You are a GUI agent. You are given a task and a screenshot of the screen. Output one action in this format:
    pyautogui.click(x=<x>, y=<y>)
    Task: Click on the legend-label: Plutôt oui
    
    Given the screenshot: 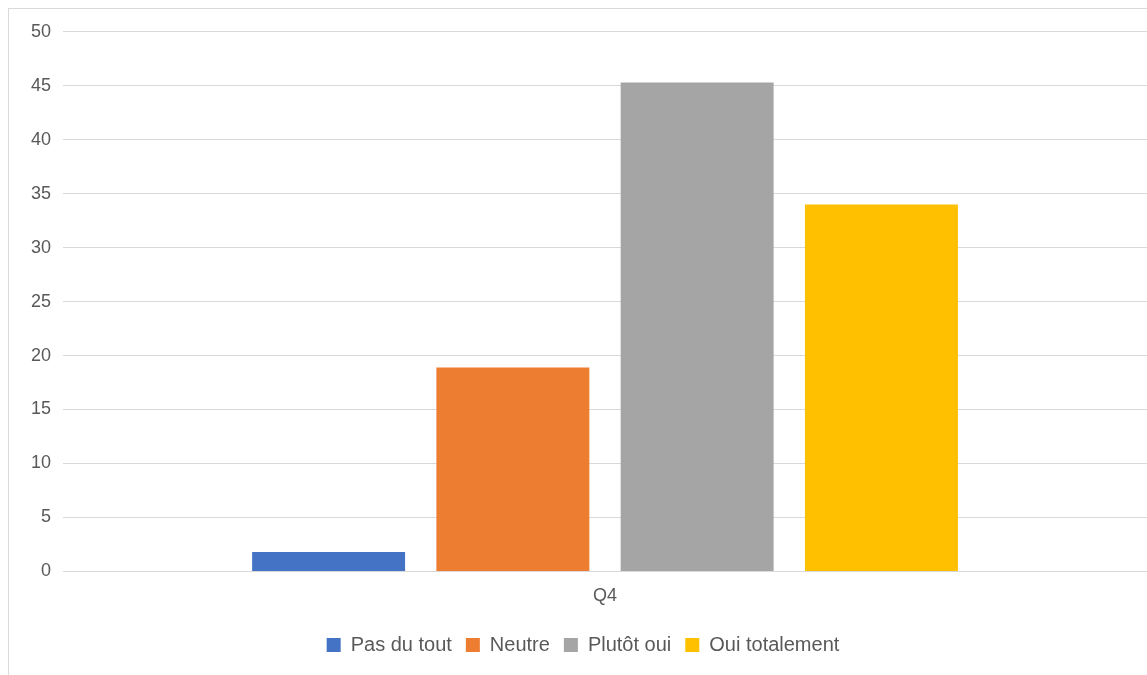 What is the action you would take?
    pyautogui.click(x=629, y=643)
    